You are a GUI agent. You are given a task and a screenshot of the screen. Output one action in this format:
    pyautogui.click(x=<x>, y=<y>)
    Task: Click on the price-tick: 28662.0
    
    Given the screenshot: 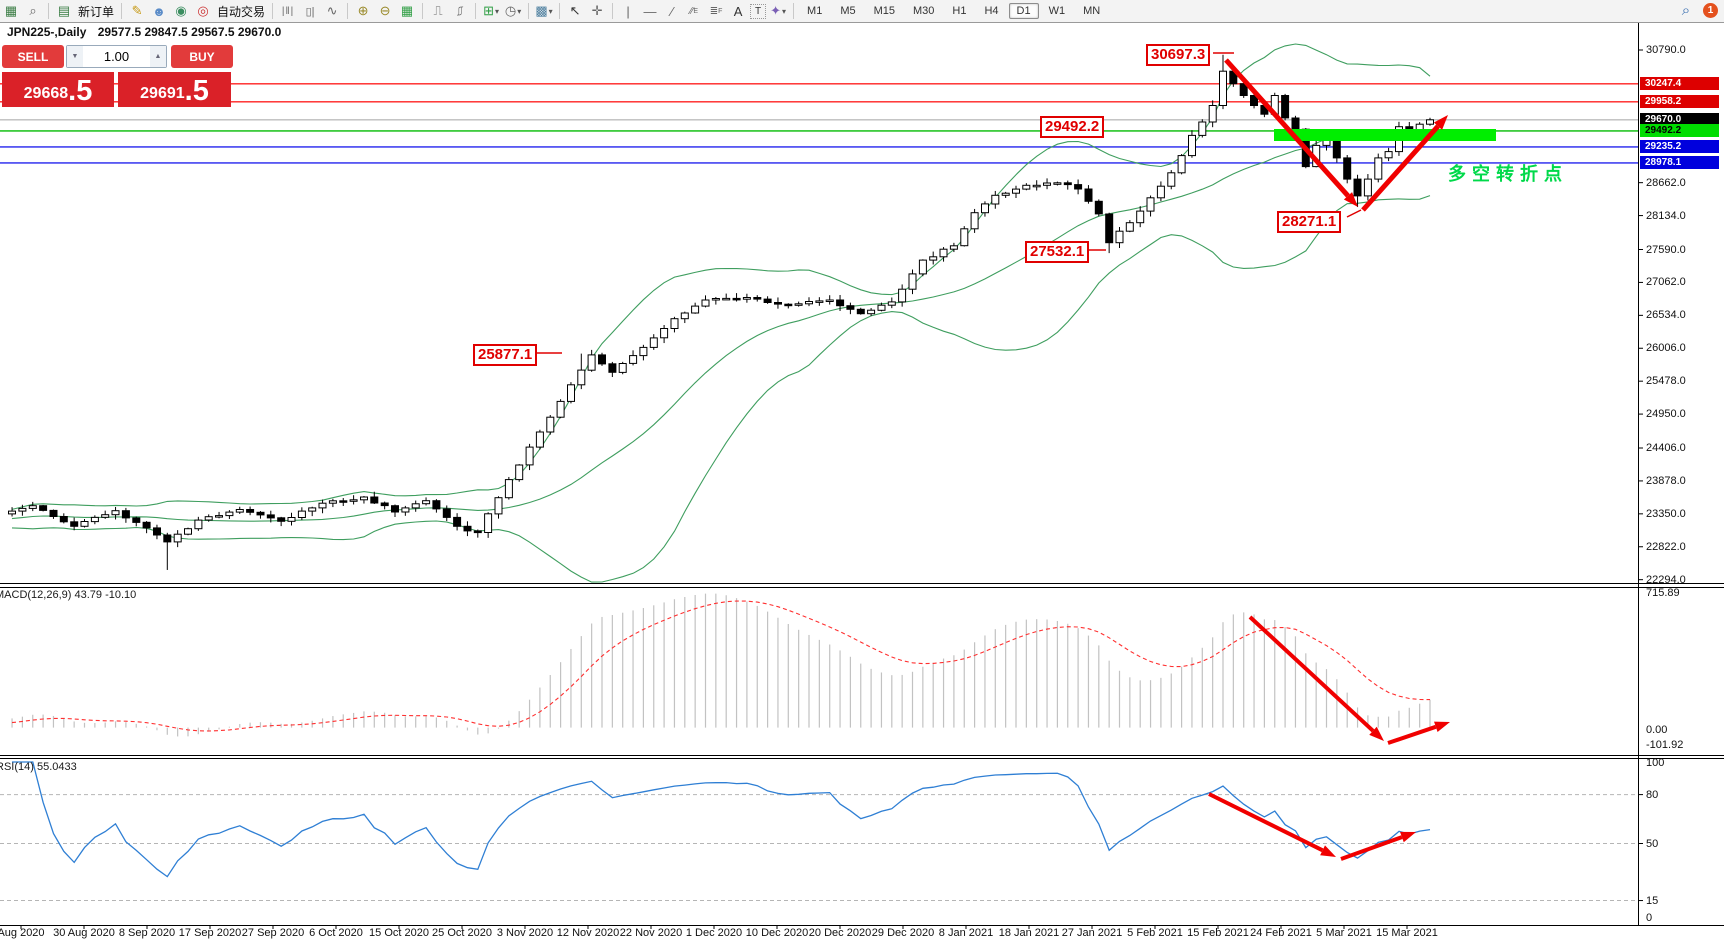 What is the action you would take?
    pyautogui.click(x=1666, y=182)
    